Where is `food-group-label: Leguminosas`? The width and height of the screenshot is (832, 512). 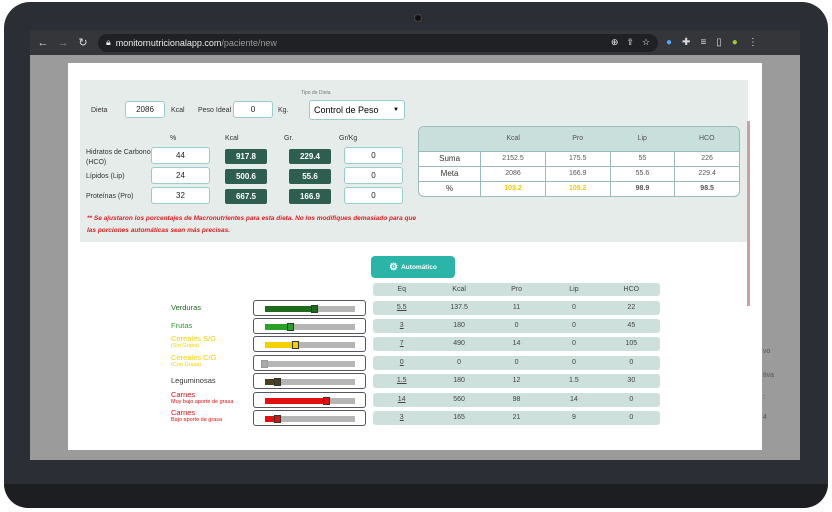 food-group-label: Leguminosas is located at coordinates (193, 380).